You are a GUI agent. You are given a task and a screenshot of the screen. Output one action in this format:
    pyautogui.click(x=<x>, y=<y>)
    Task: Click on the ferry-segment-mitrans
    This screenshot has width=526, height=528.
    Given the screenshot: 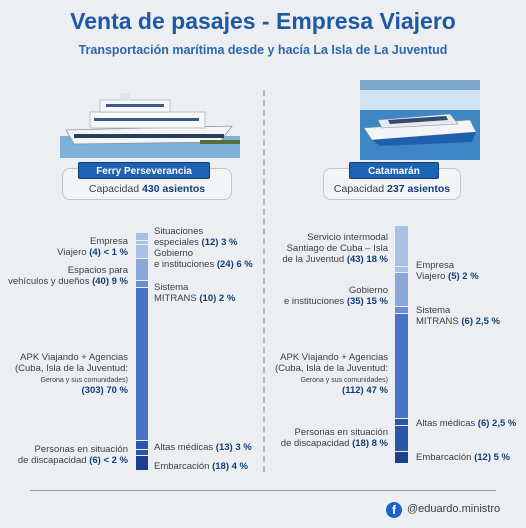 What is the action you would take?
    pyautogui.click(x=142, y=284)
    